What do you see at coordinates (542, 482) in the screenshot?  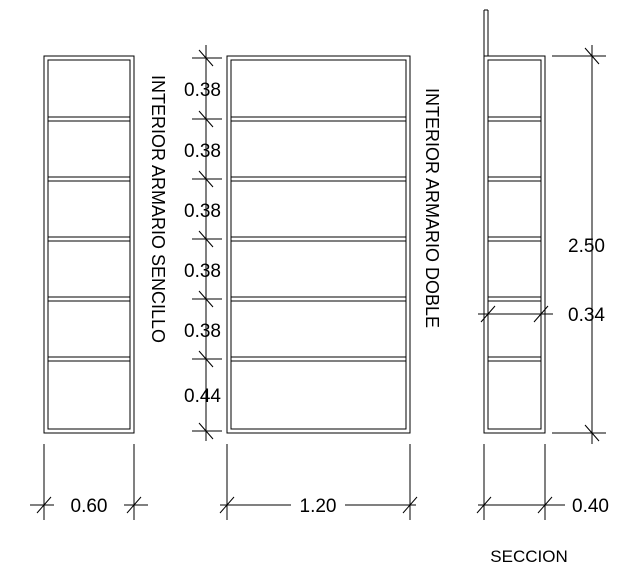 I see `section-depth-dimension: 0.40` at bounding box center [542, 482].